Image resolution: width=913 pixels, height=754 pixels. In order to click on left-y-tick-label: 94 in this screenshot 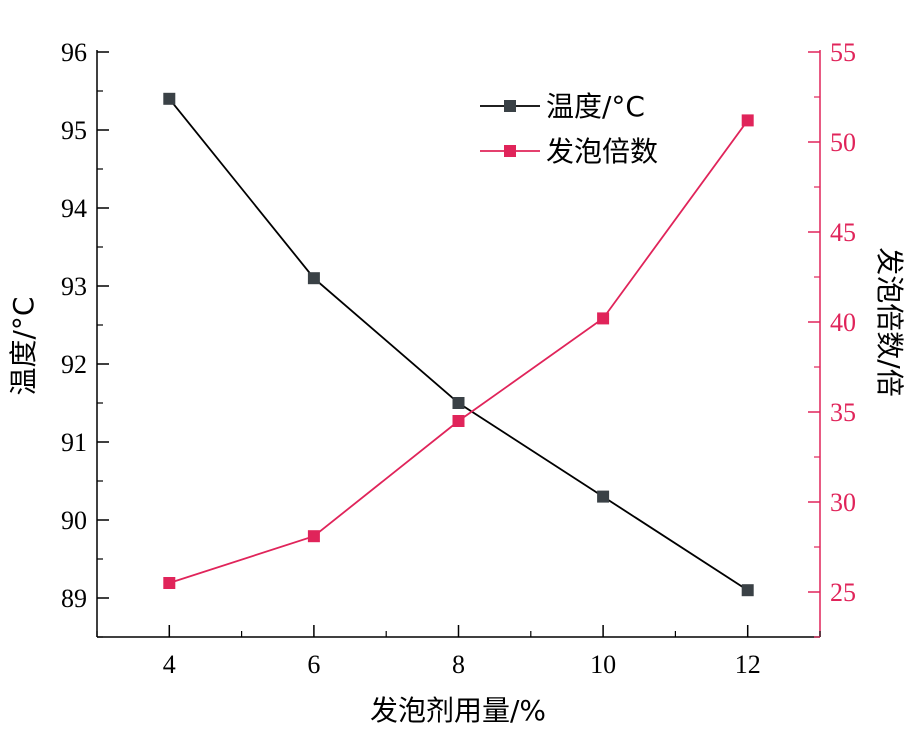, I will do `click(74, 208)`.